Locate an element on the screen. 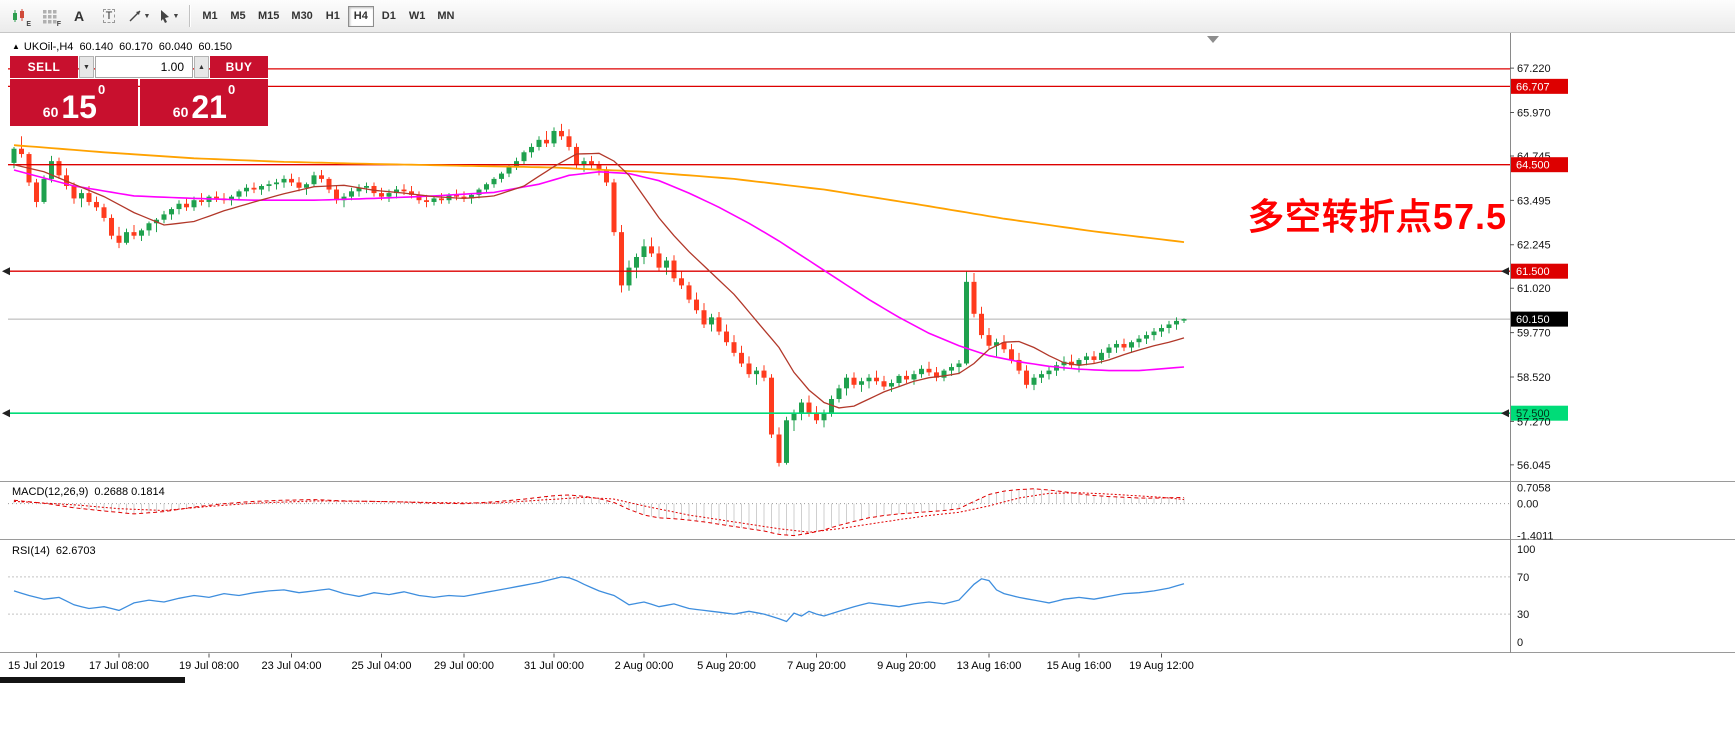 Image resolution: width=1735 pixels, height=751 pixels. ohlc-low: 60.040 is located at coordinates (175, 47).